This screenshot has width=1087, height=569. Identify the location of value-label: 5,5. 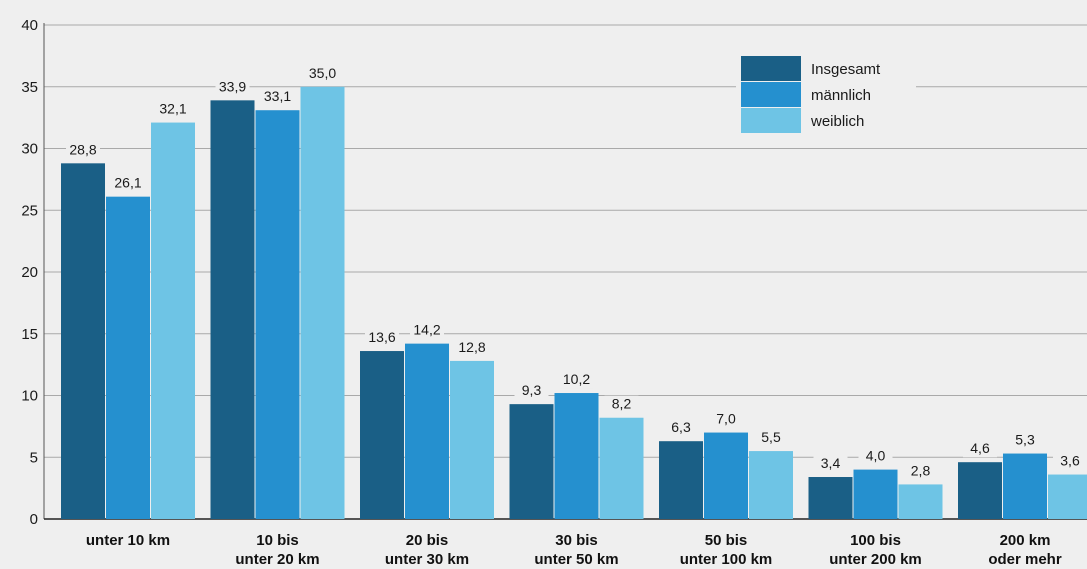
(771, 437).